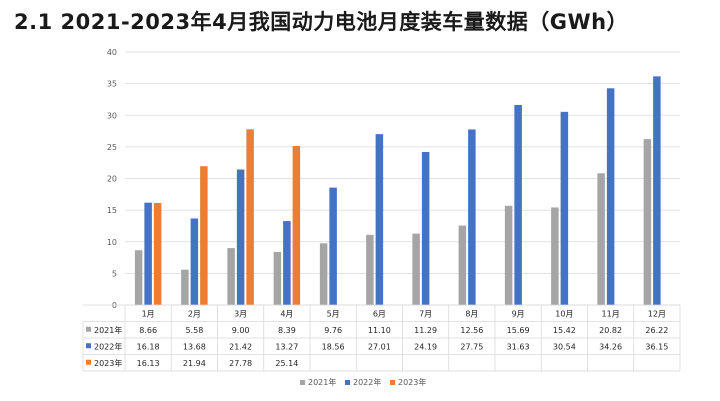 The height and width of the screenshot is (401, 720). Describe the element at coordinates (240, 313) in the screenshot. I see `x-tick-label: 3月` at that location.